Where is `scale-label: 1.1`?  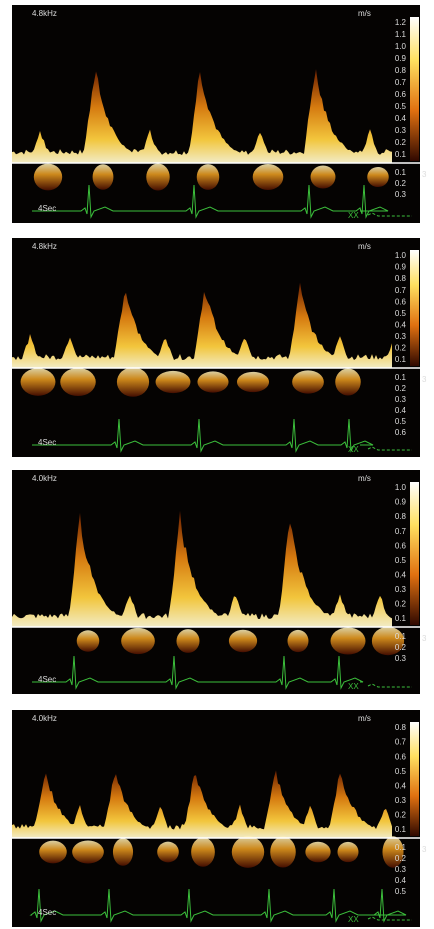
scale-label: 1.1 is located at coordinates (401, 34).